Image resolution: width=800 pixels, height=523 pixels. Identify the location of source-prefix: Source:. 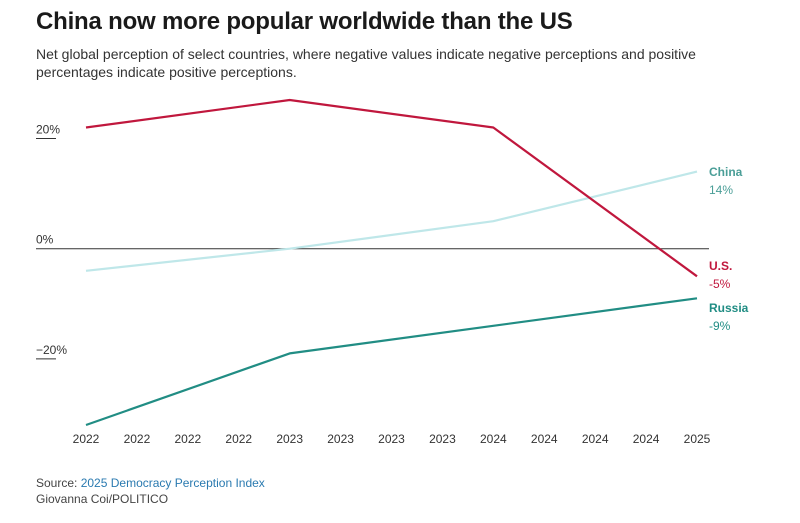
(58, 483).